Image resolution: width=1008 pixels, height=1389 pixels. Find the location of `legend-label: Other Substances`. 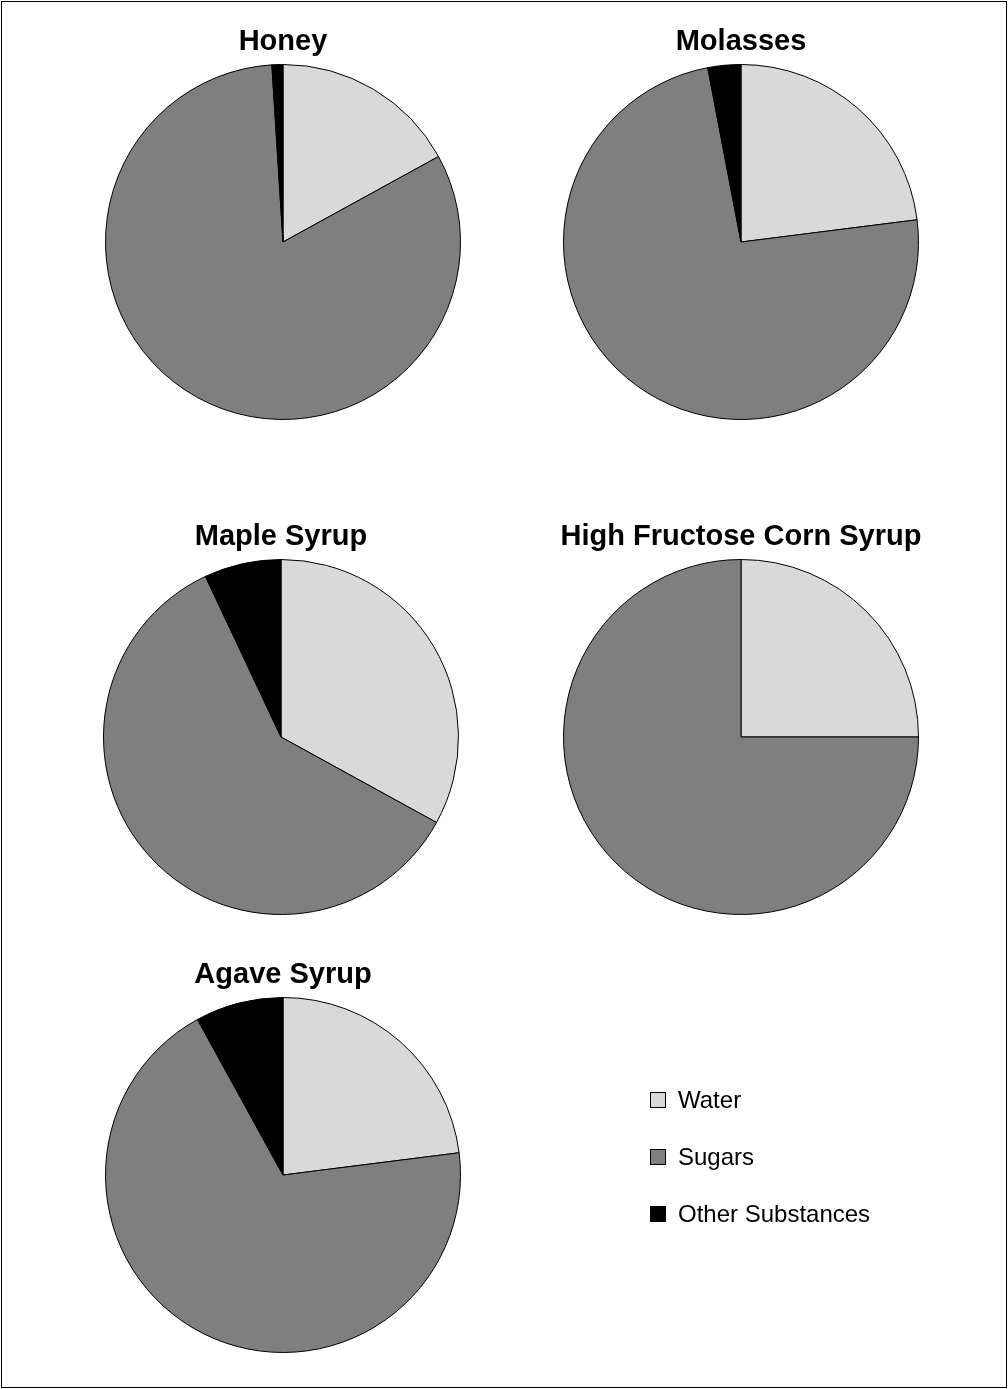

legend-label: Other Substances is located at coordinates (774, 1213).